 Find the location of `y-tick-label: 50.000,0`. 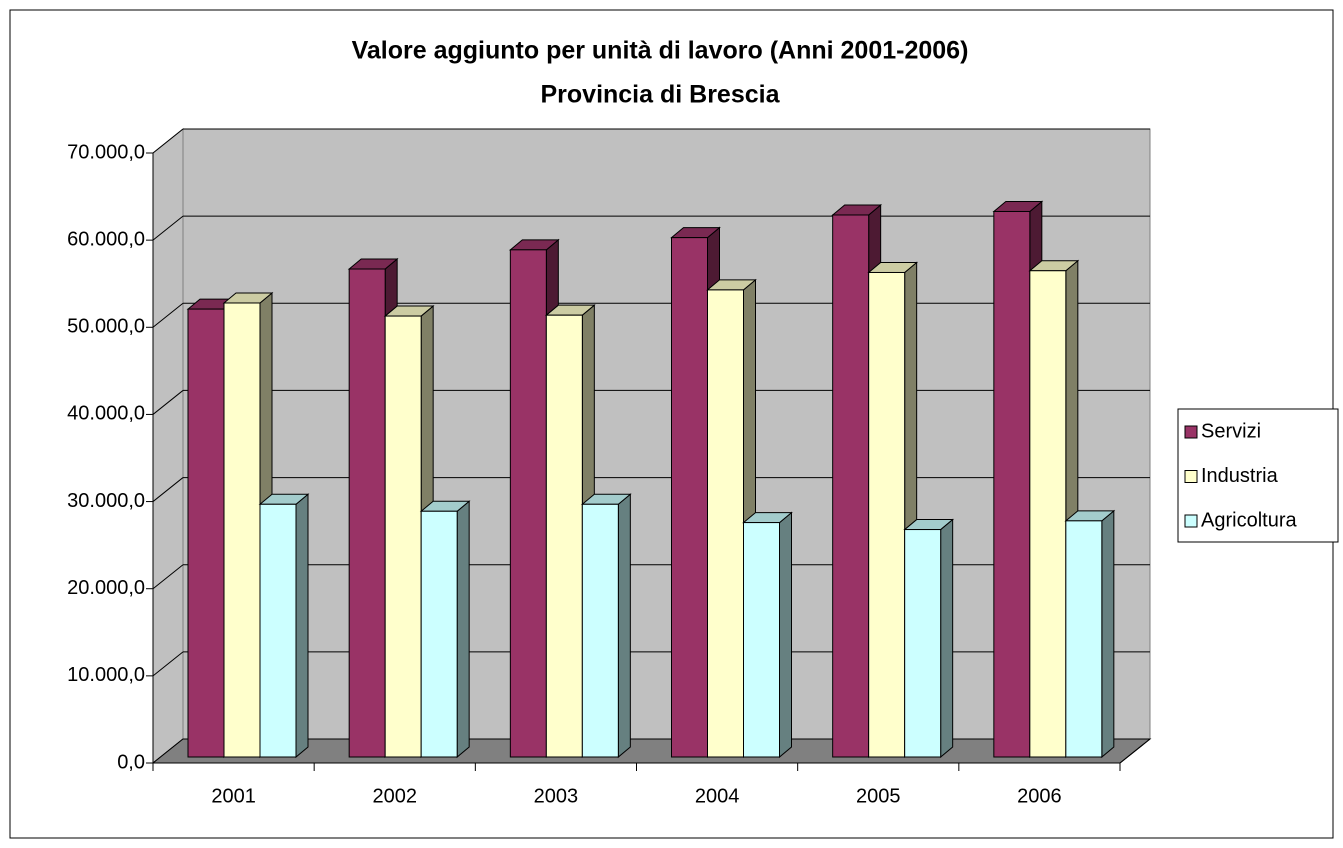

y-tick-label: 50.000,0 is located at coordinates (106, 327).